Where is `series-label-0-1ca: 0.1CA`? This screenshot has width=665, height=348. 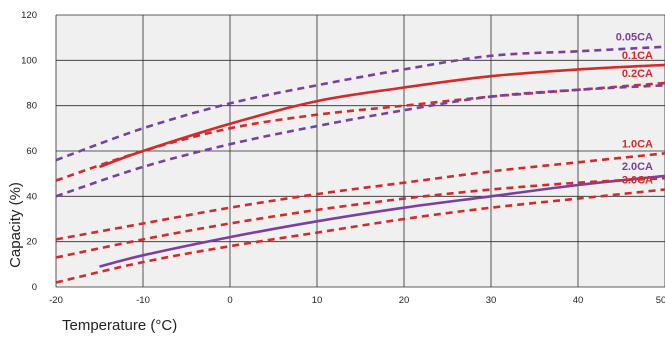 series-label-0-1ca: 0.1CA is located at coordinates (637, 56).